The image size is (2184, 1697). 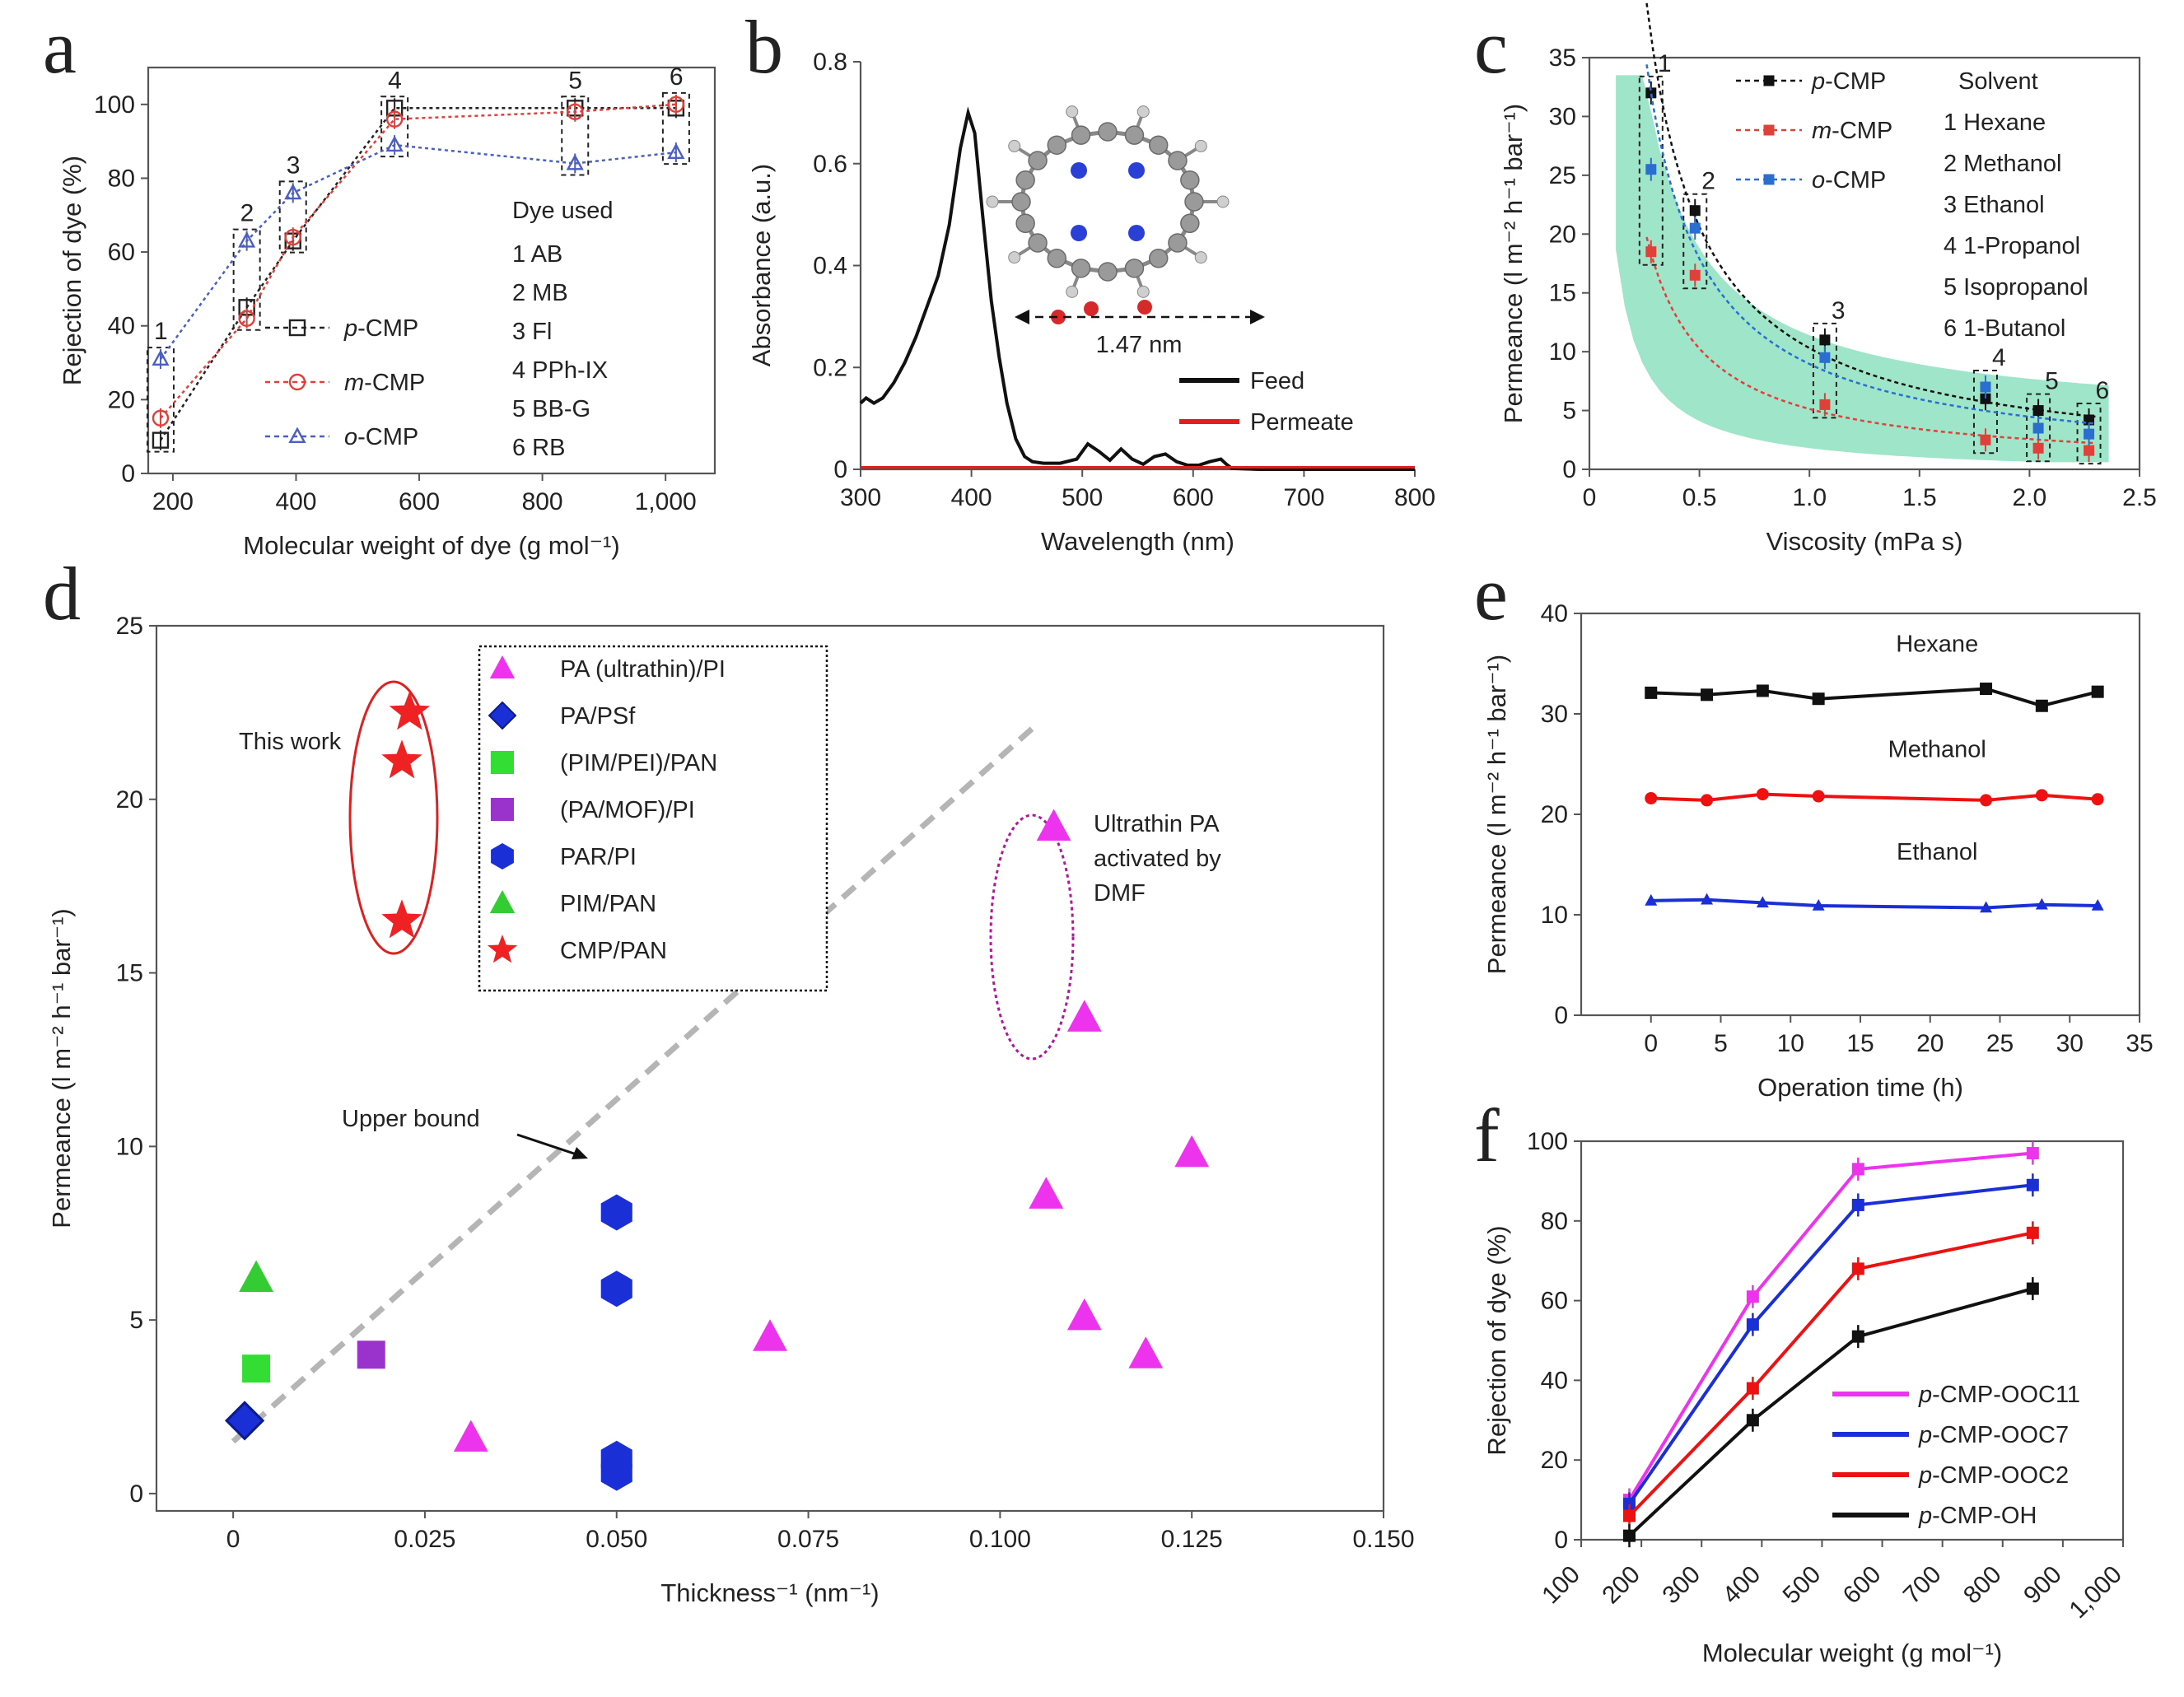 I want to click on plot-frame, so click(x=431, y=270).